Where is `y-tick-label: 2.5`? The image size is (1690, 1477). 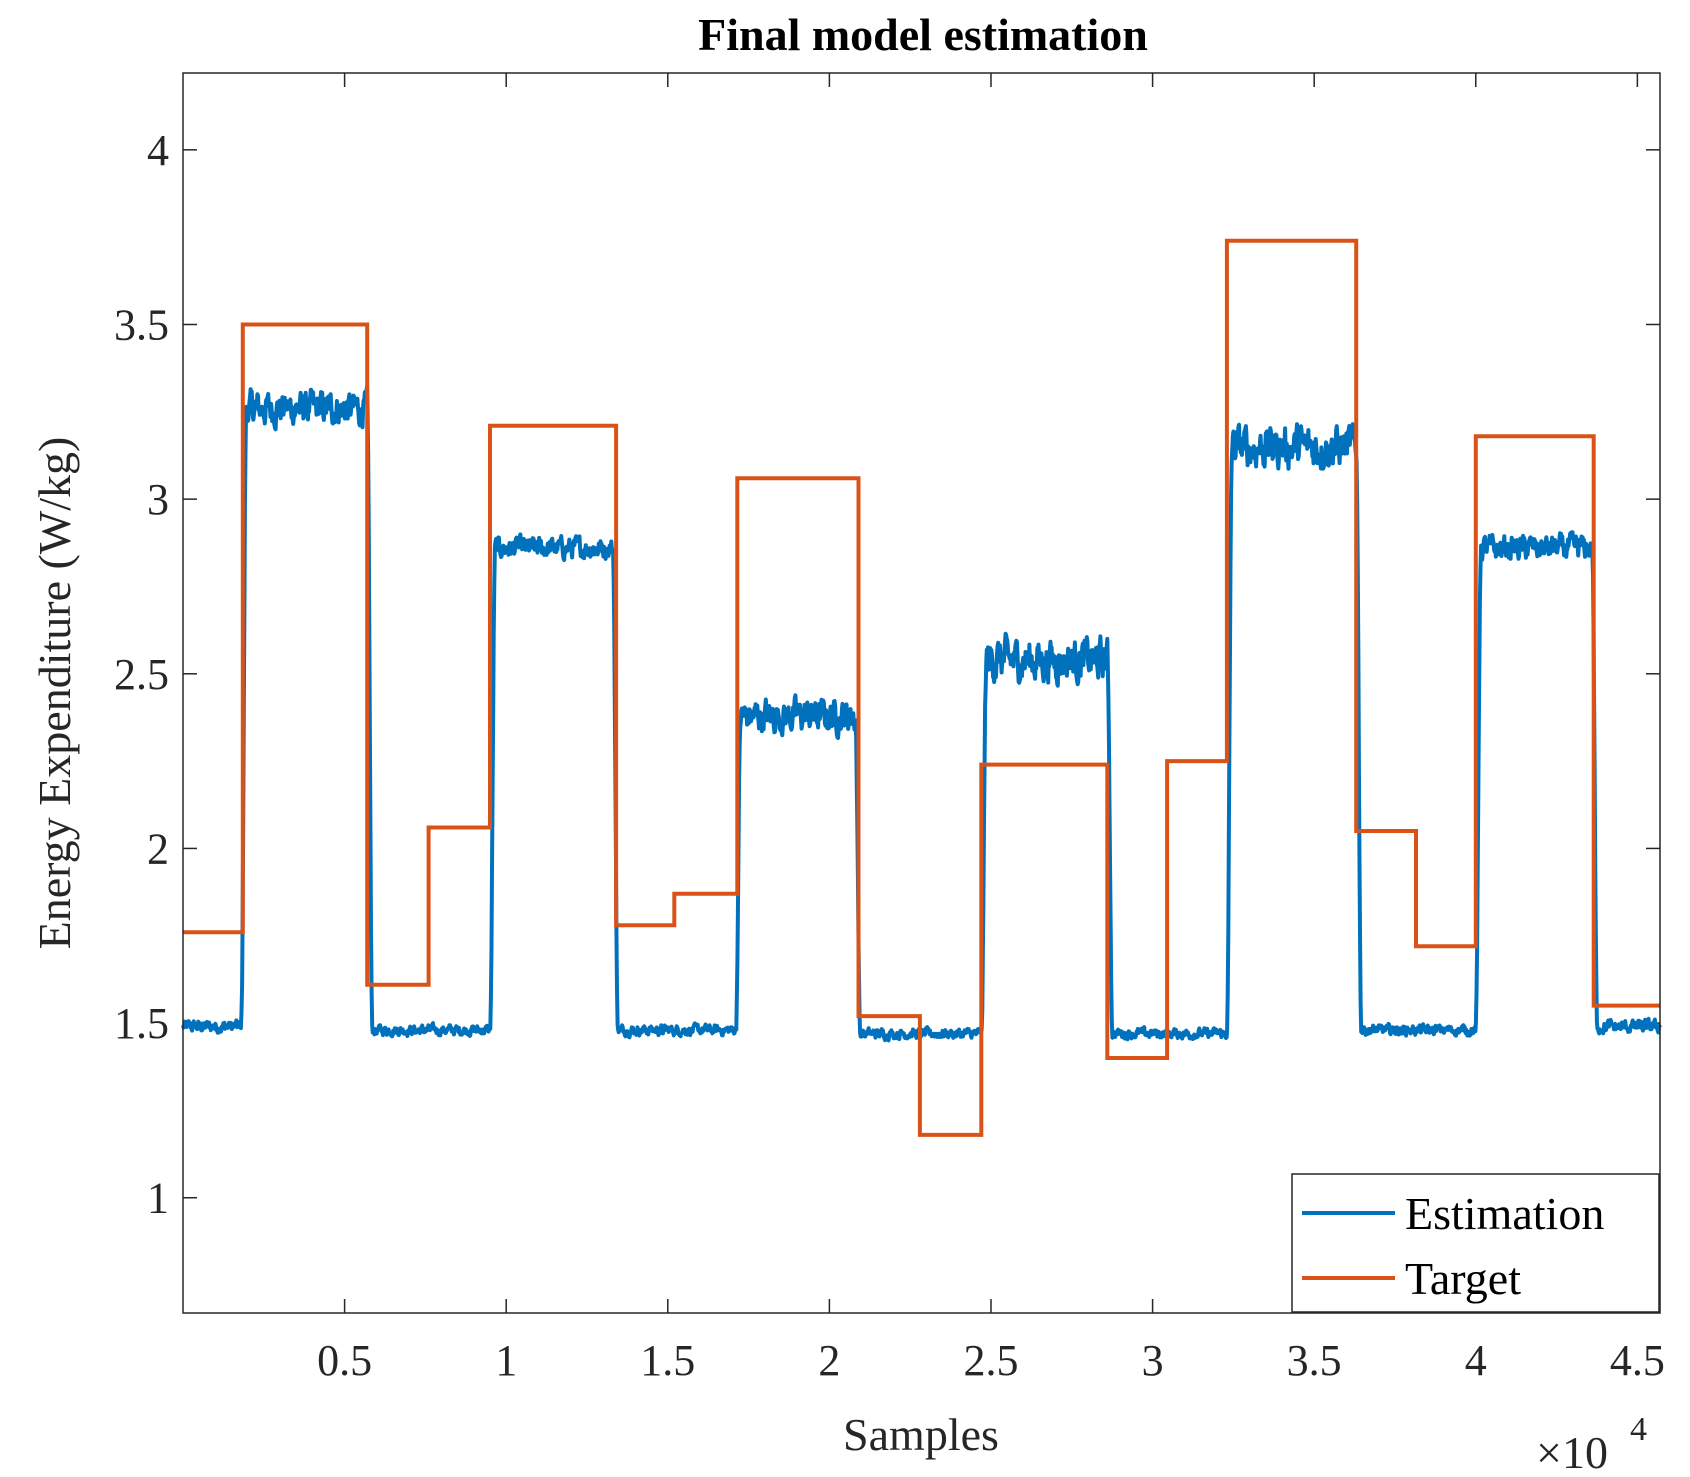
y-tick-label: 2.5 is located at coordinates (141, 674).